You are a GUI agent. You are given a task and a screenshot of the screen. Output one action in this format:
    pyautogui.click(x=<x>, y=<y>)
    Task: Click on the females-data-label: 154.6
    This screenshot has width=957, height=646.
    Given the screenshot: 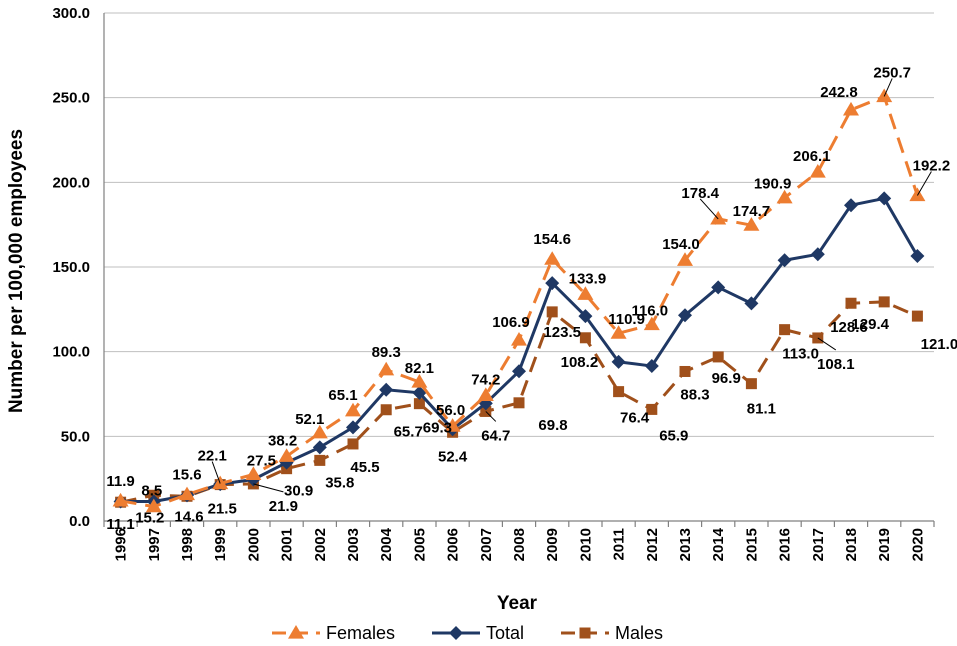 What is the action you would take?
    pyautogui.click(x=552, y=239)
    